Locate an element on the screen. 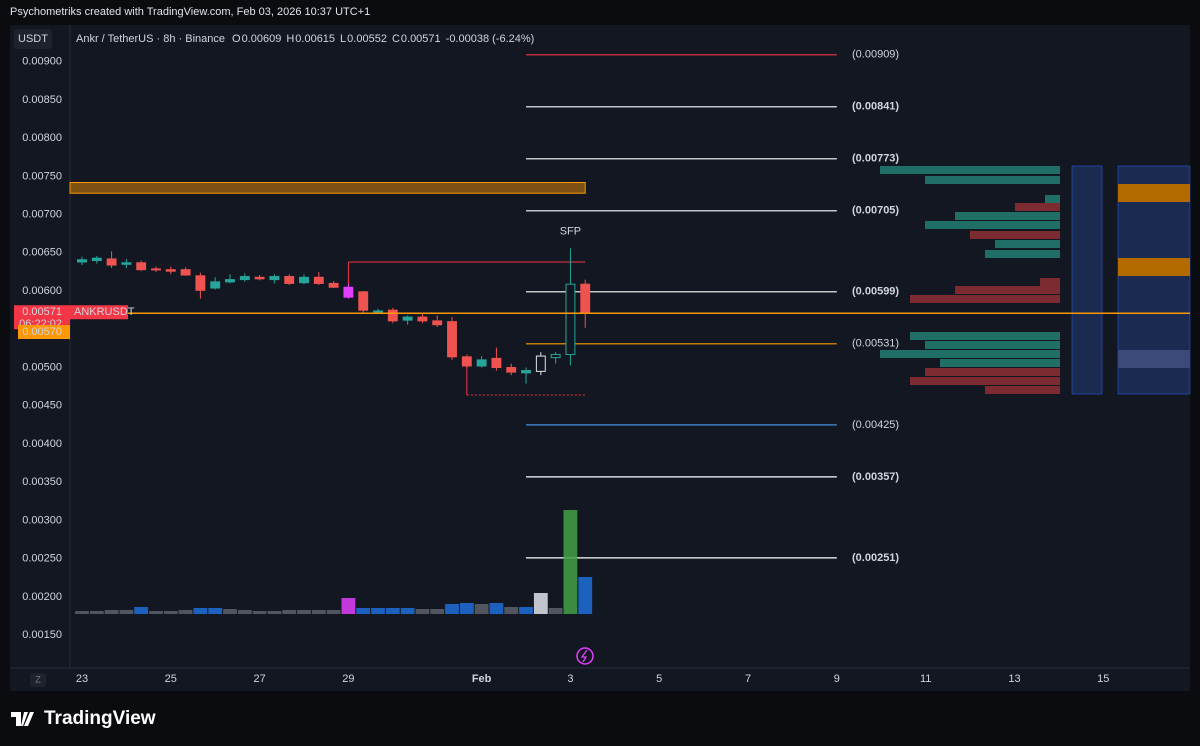  y-tick-label: 0.00200 is located at coordinates (42, 597).